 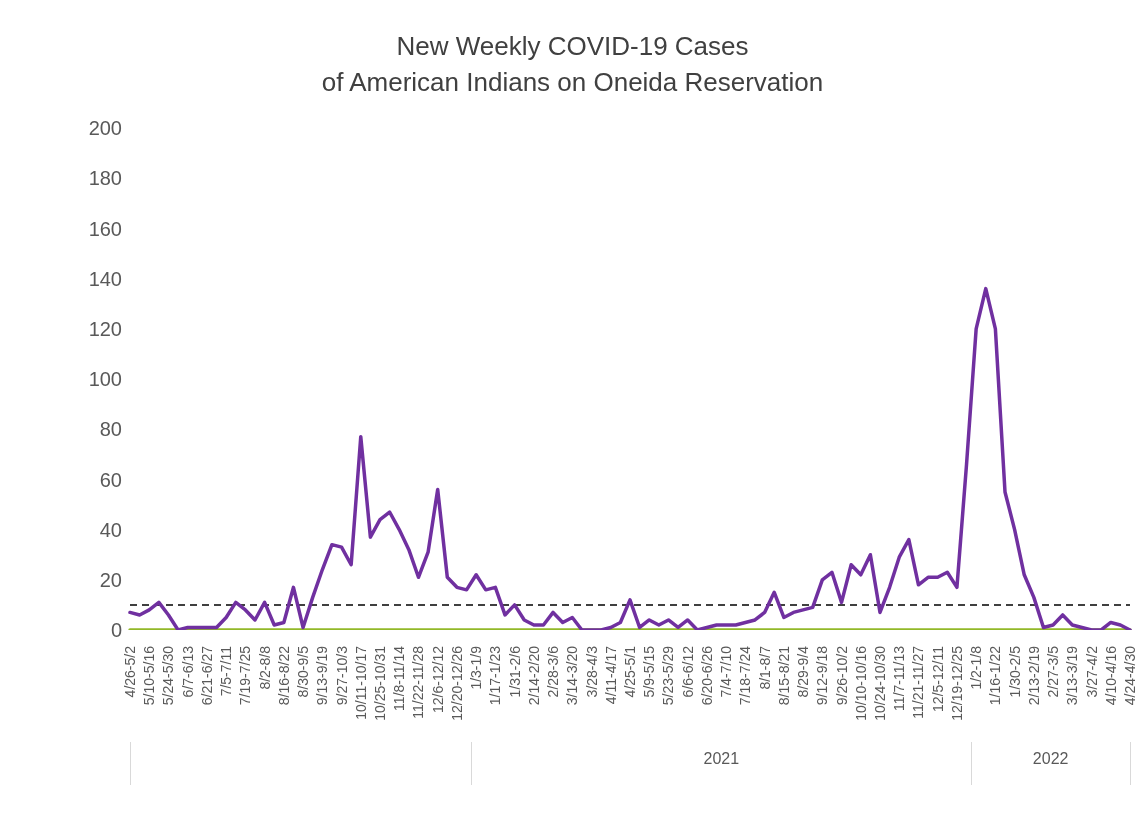 I want to click on x-tick-label: 11/22-11/28, so click(x=418, y=682).